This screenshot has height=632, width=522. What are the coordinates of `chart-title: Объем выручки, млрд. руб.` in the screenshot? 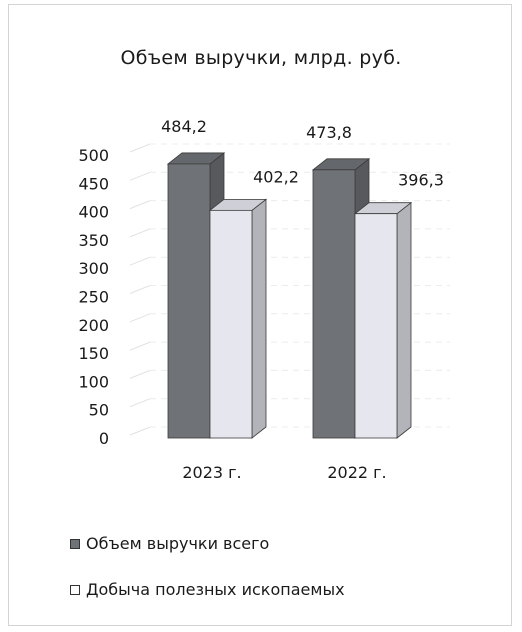 It's located at (261, 58).